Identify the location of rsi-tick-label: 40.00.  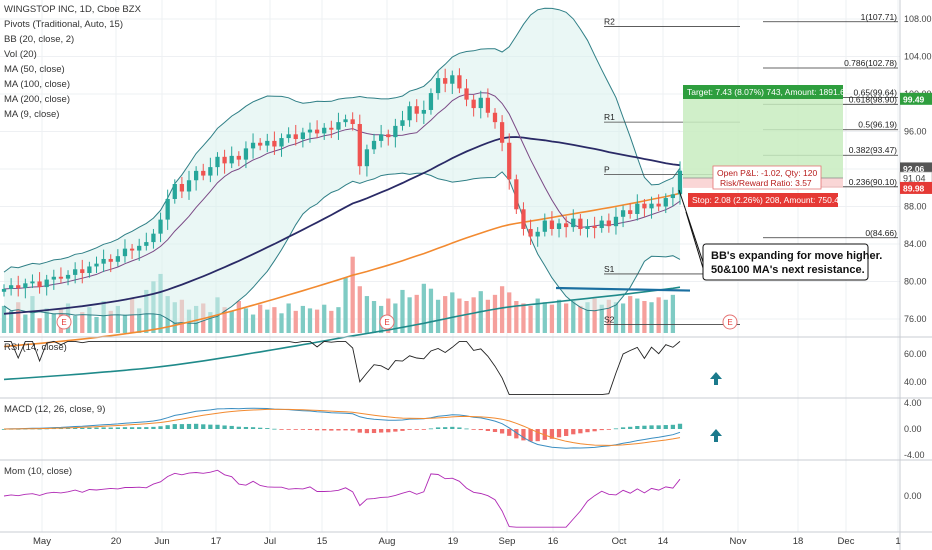
(915, 382).